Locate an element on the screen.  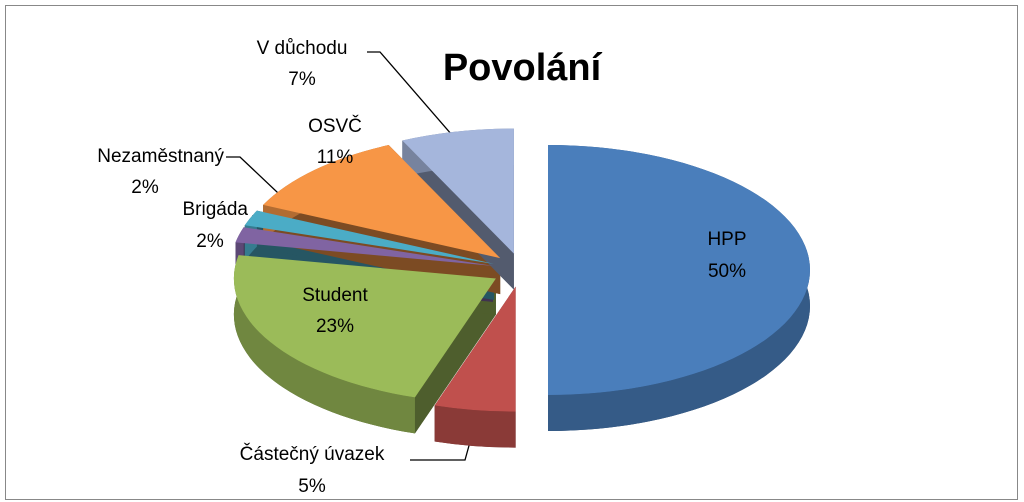
slice-label: Student is located at coordinates (335, 295).